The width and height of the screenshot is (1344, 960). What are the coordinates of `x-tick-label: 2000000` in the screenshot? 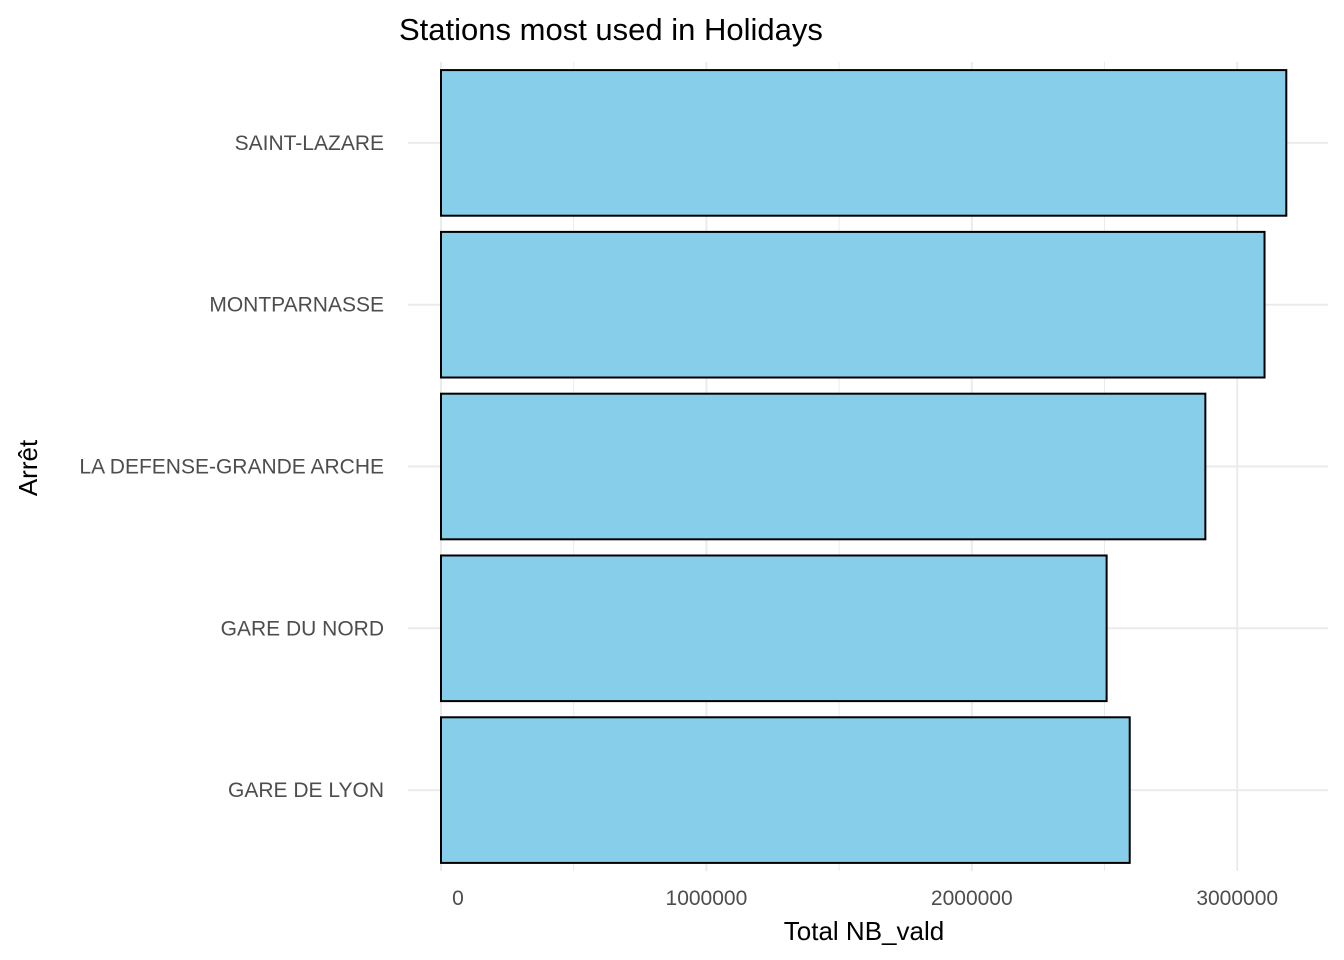 It's located at (972, 898).